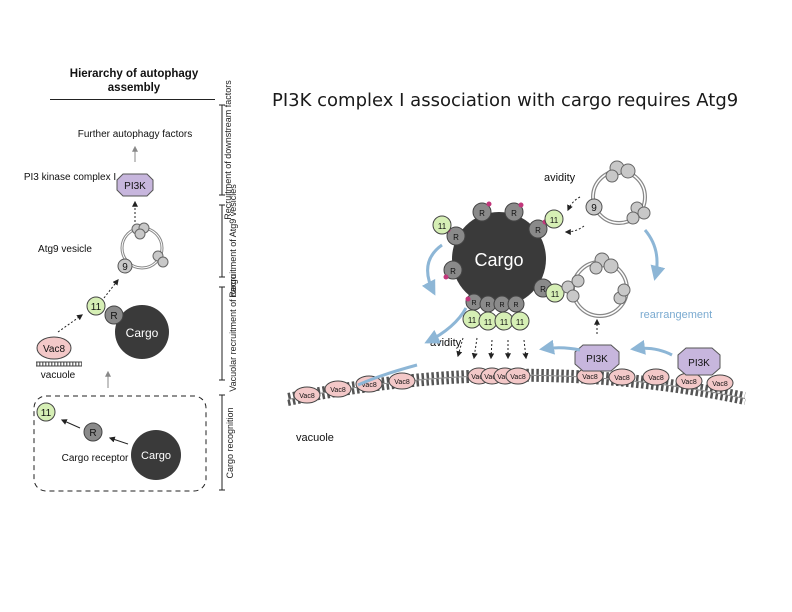 The height and width of the screenshot is (612, 792). I want to click on stage-label-vacuolar: Vacuolar recruitment of cargo, so click(233, 332).